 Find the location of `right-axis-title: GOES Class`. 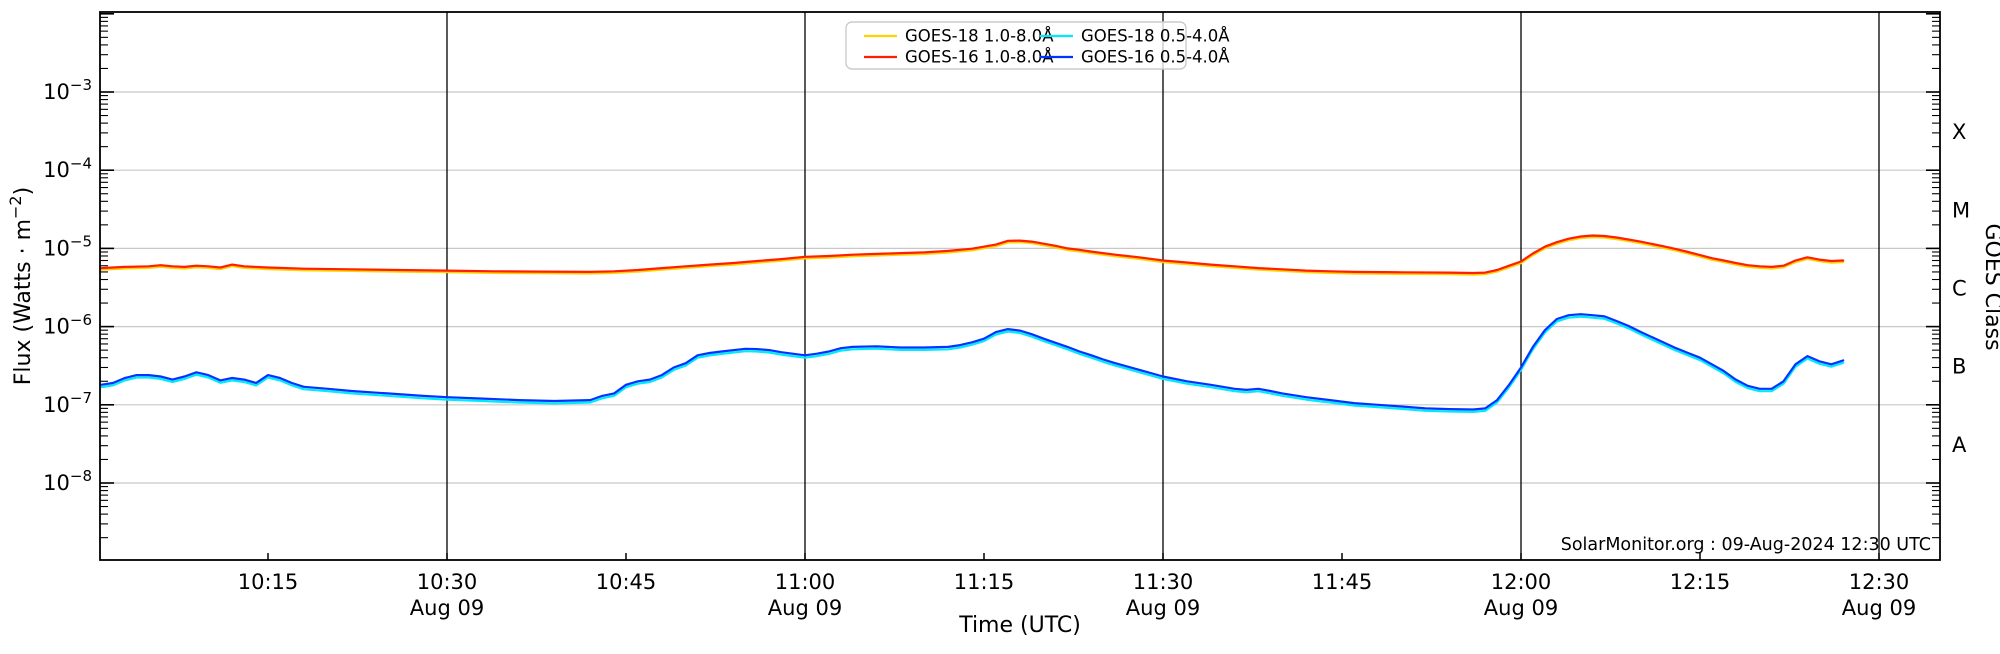

right-axis-title: GOES Class is located at coordinates (1990, 286).